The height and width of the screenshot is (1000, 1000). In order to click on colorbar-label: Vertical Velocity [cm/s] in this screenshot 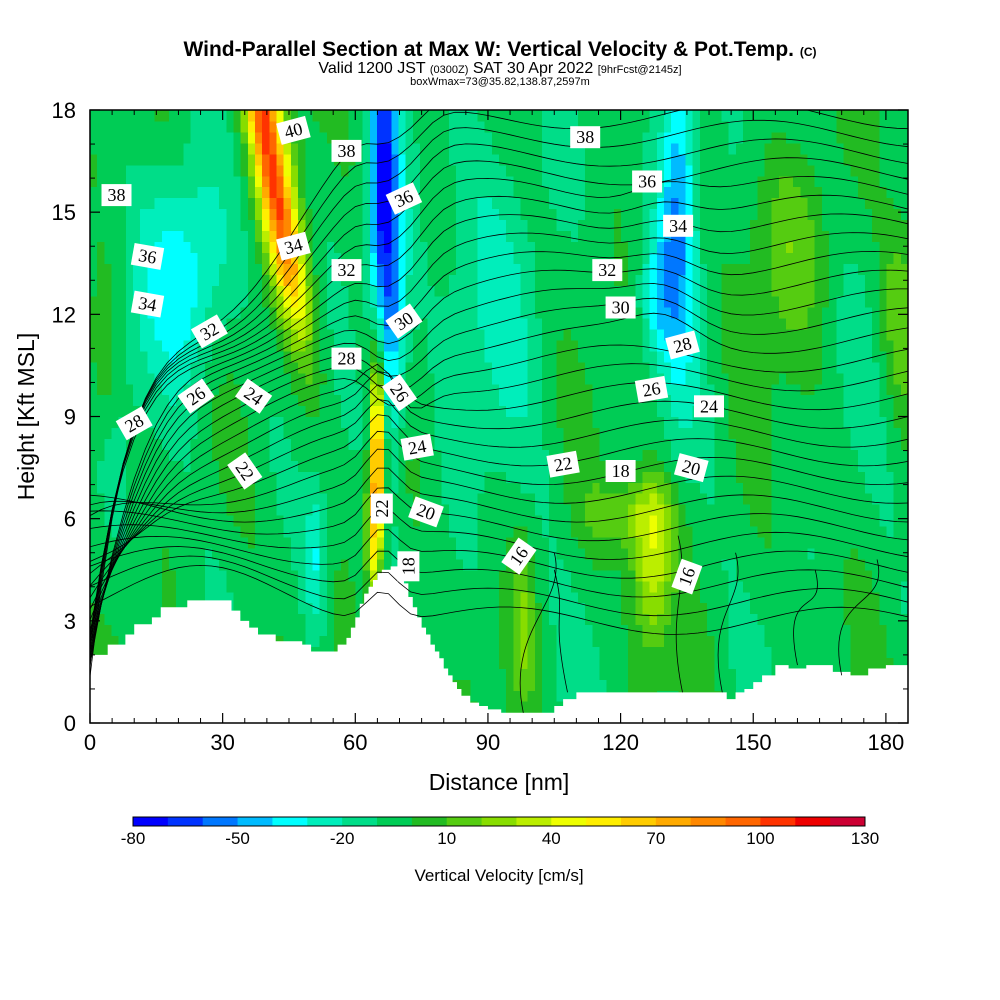, I will do `click(498, 875)`.